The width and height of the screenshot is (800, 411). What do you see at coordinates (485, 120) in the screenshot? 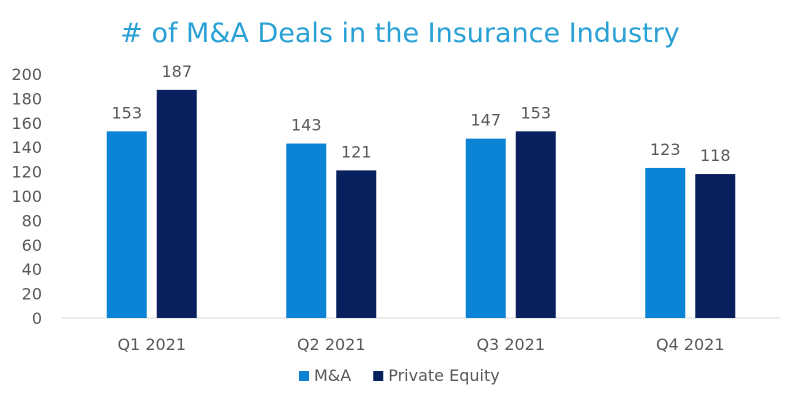
I see `data-label: 147` at bounding box center [485, 120].